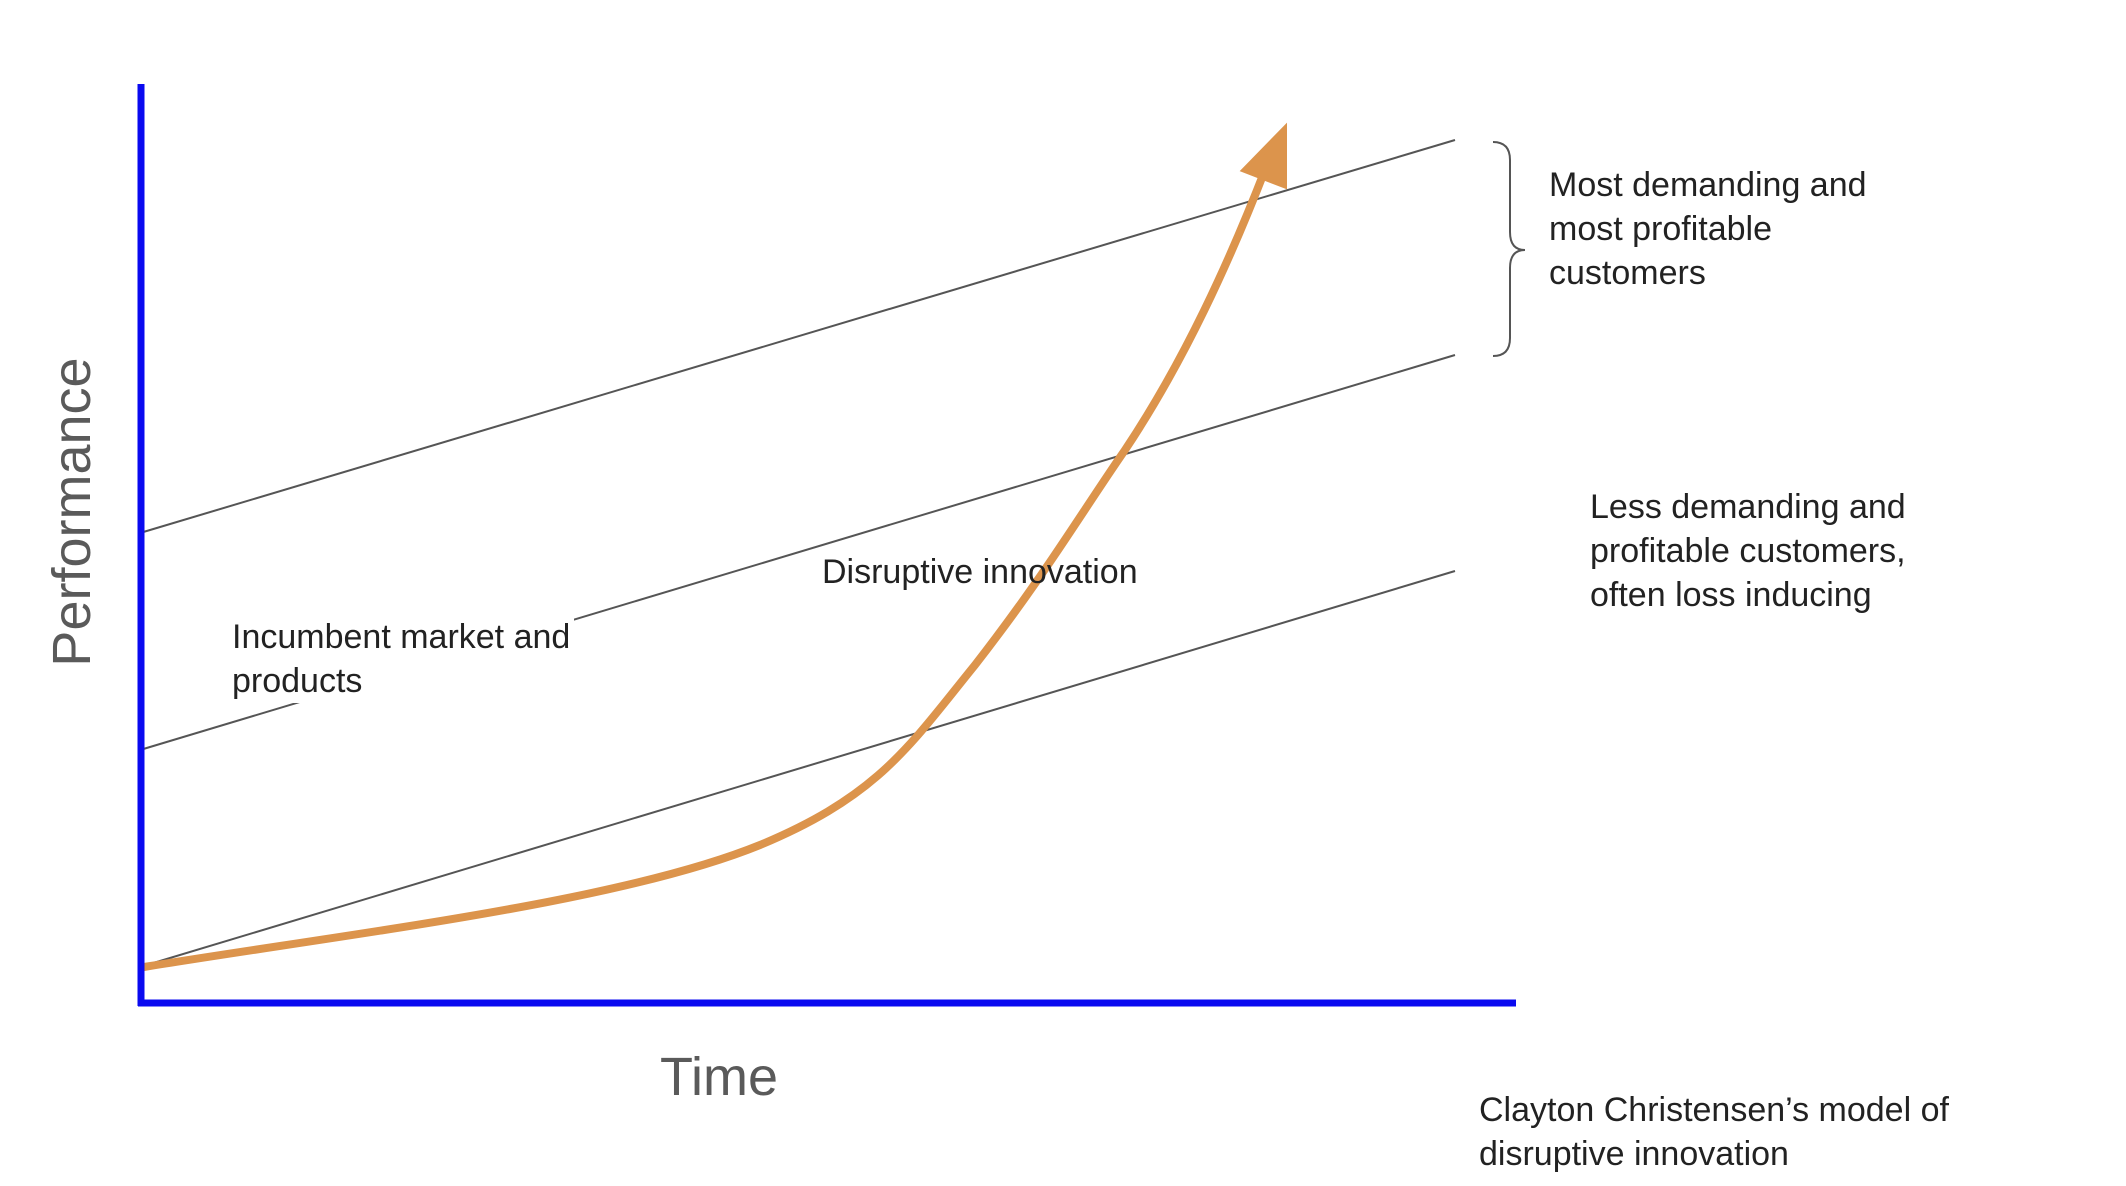 Image resolution: width=2126 pixels, height=1186 pixels. Describe the element at coordinates (1509, 249) in the screenshot. I see `customer-band-bracket` at that location.